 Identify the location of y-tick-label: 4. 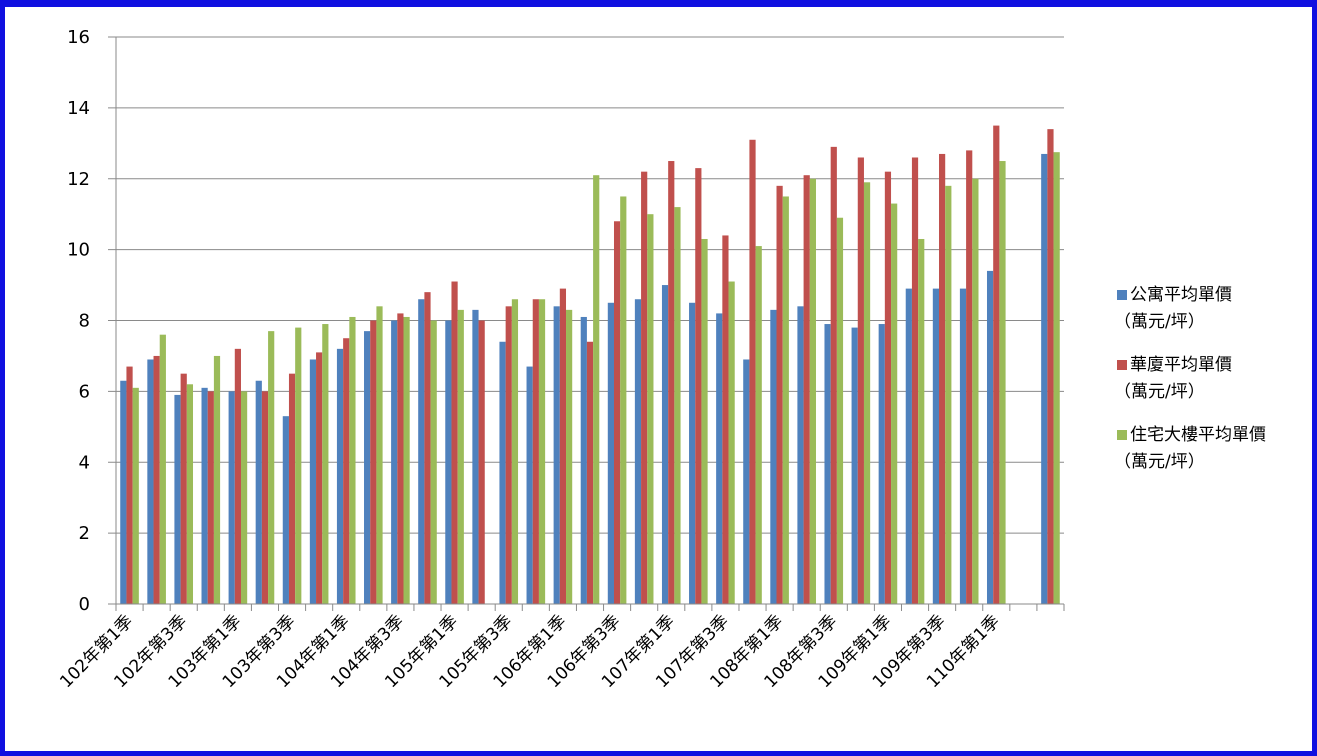
(84, 462).